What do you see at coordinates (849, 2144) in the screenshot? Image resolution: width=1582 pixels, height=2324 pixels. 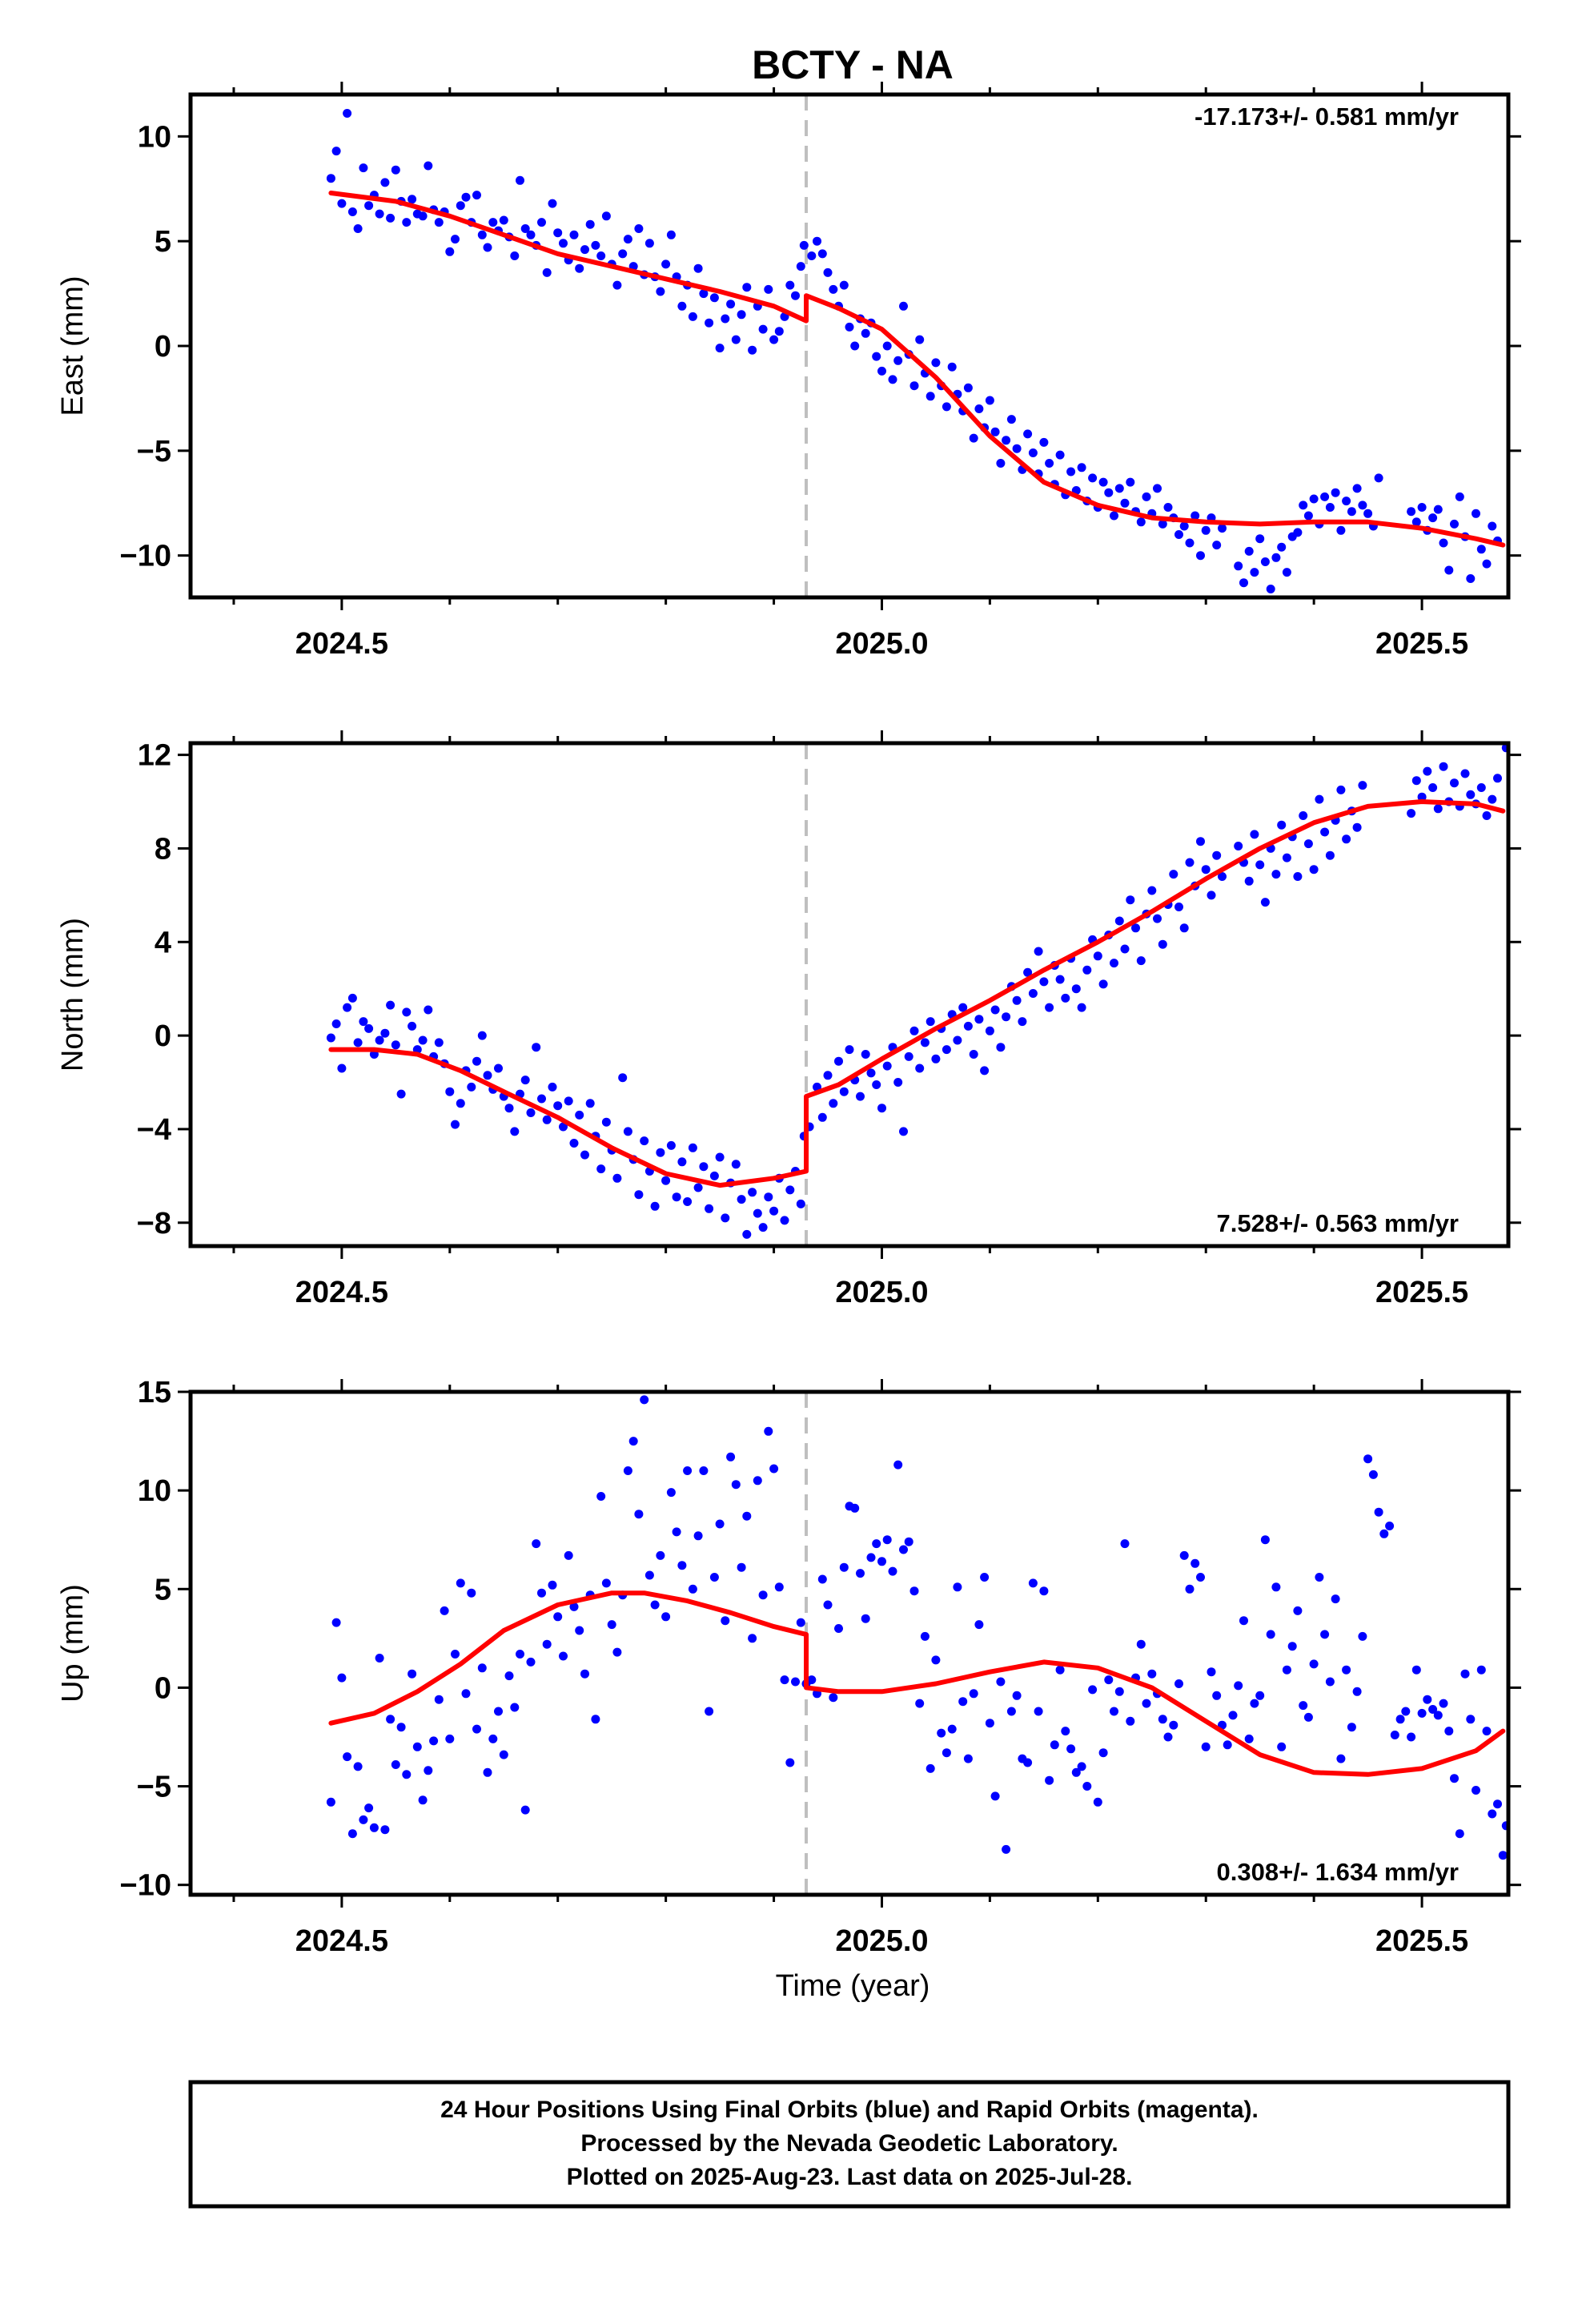 I see `footer-box` at bounding box center [849, 2144].